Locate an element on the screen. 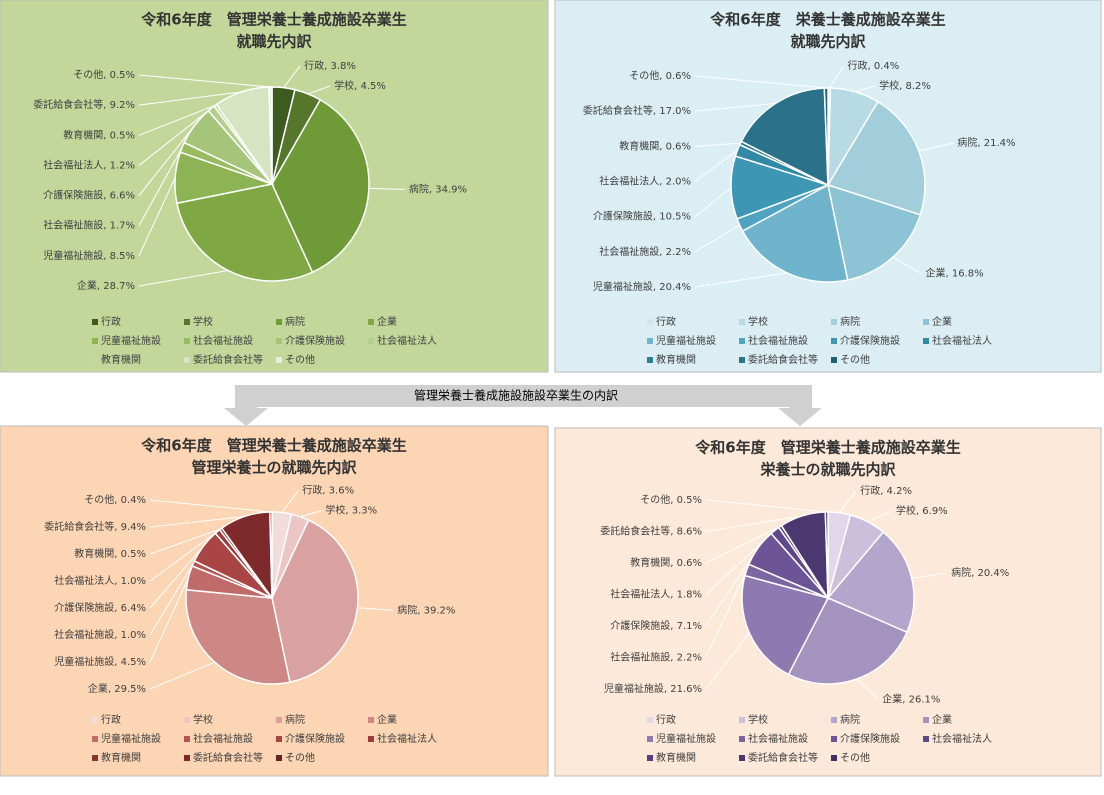 The width and height of the screenshot is (1104, 795). data-label: 児童福祉施設, 4.5% is located at coordinates (100, 661).